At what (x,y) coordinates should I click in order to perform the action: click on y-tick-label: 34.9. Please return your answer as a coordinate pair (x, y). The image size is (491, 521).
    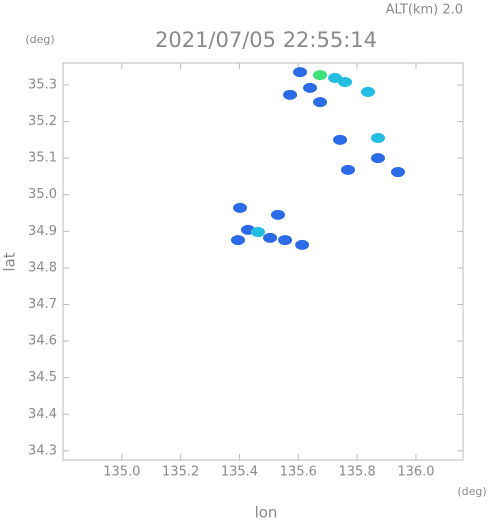
    Looking at the image, I should click on (42, 231).